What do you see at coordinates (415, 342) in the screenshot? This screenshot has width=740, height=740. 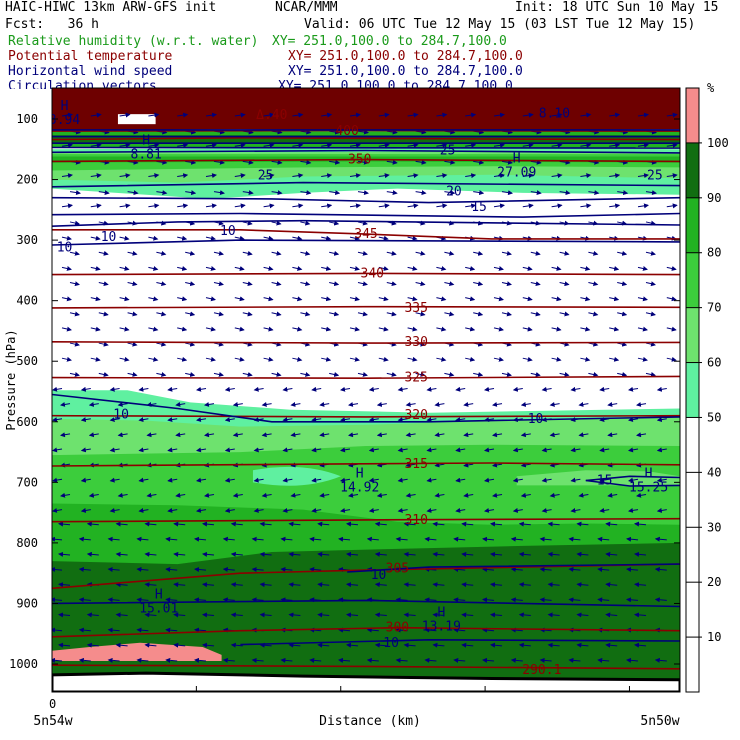 I see `theta-label: 330` at bounding box center [415, 342].